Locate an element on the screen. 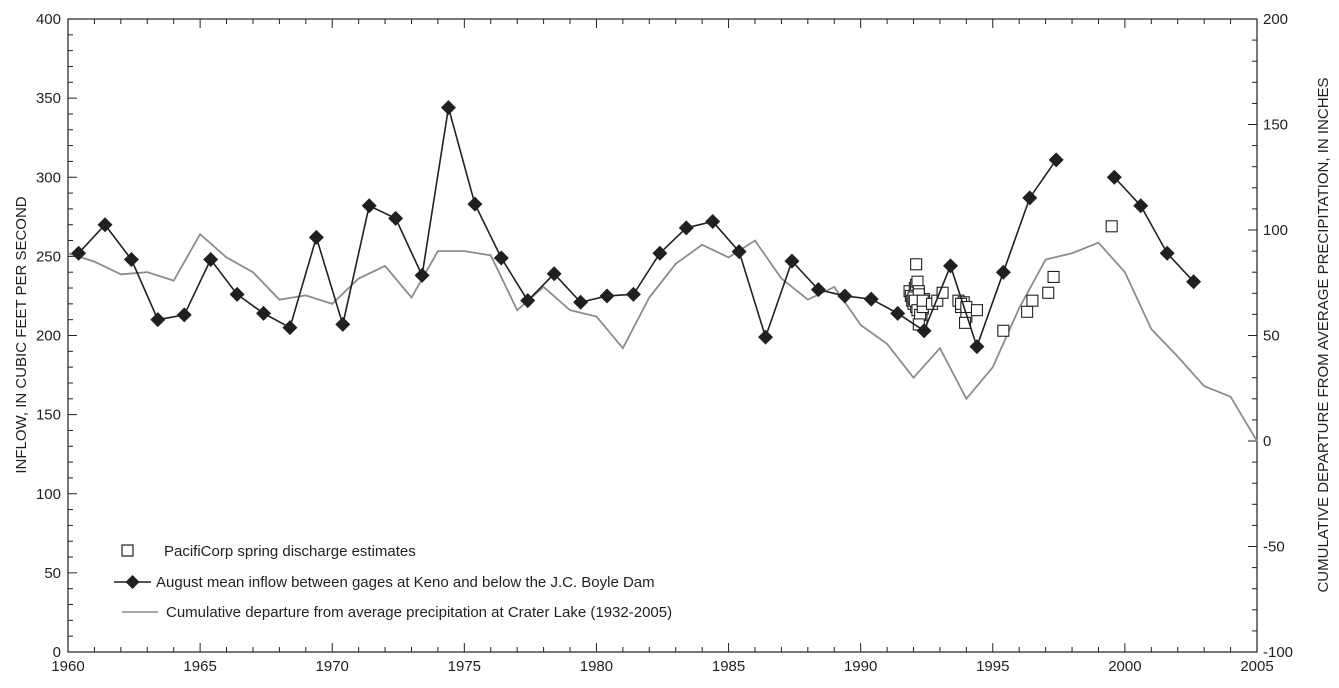 Image resolution: width=1339 pixels, height=688 pixels. x-tick-label: 1985 is located at coordinates (728, 666).